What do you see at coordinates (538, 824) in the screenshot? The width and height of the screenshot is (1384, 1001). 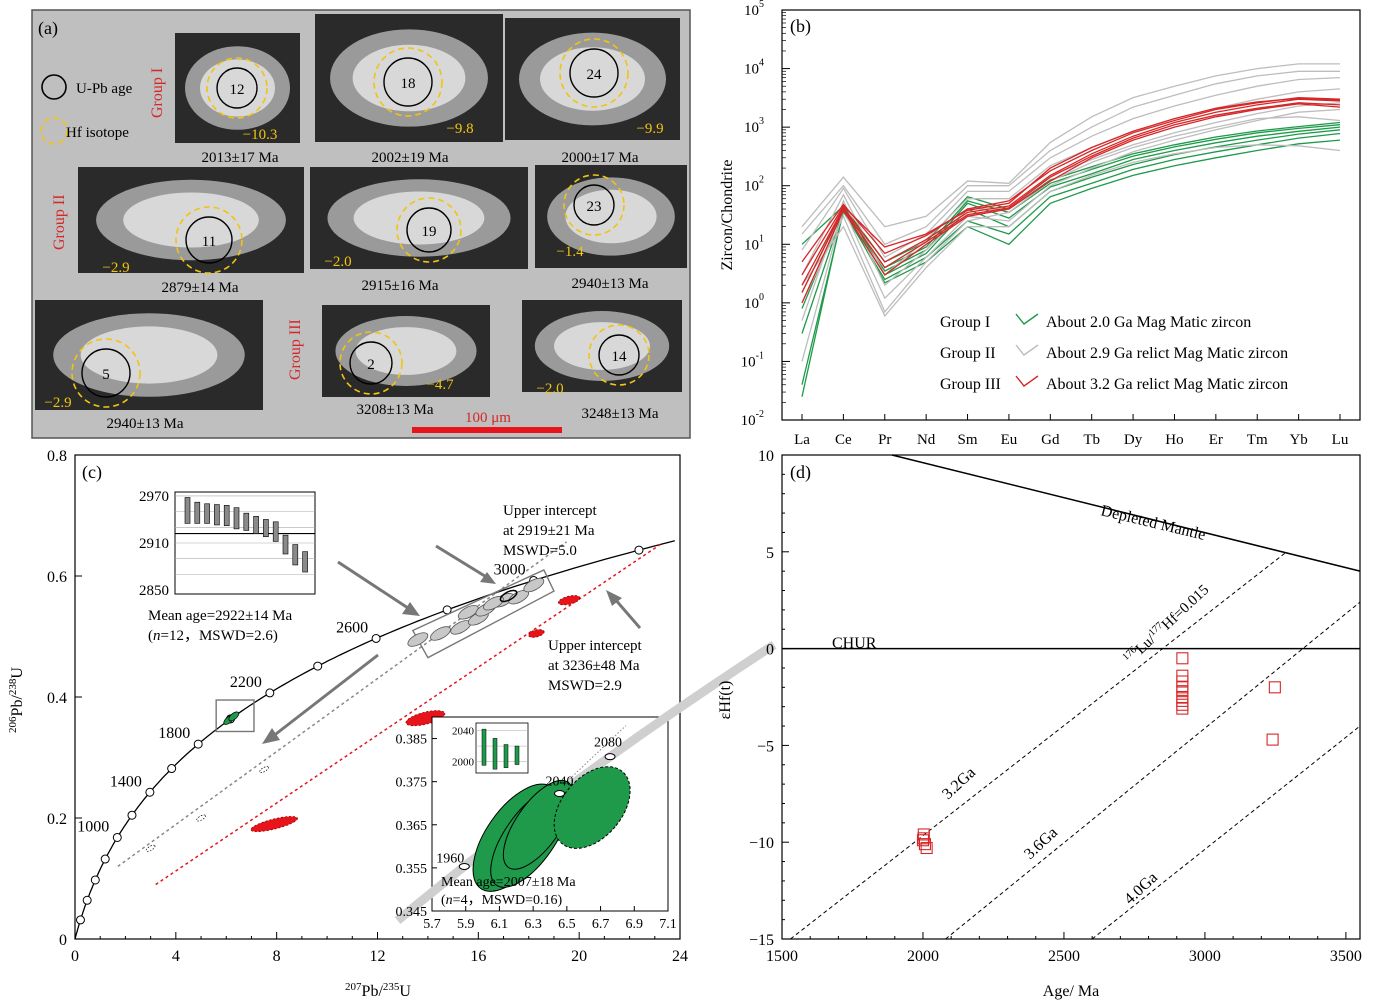 I see `inset2-green-ellipse` at bounding box center [538, 824].